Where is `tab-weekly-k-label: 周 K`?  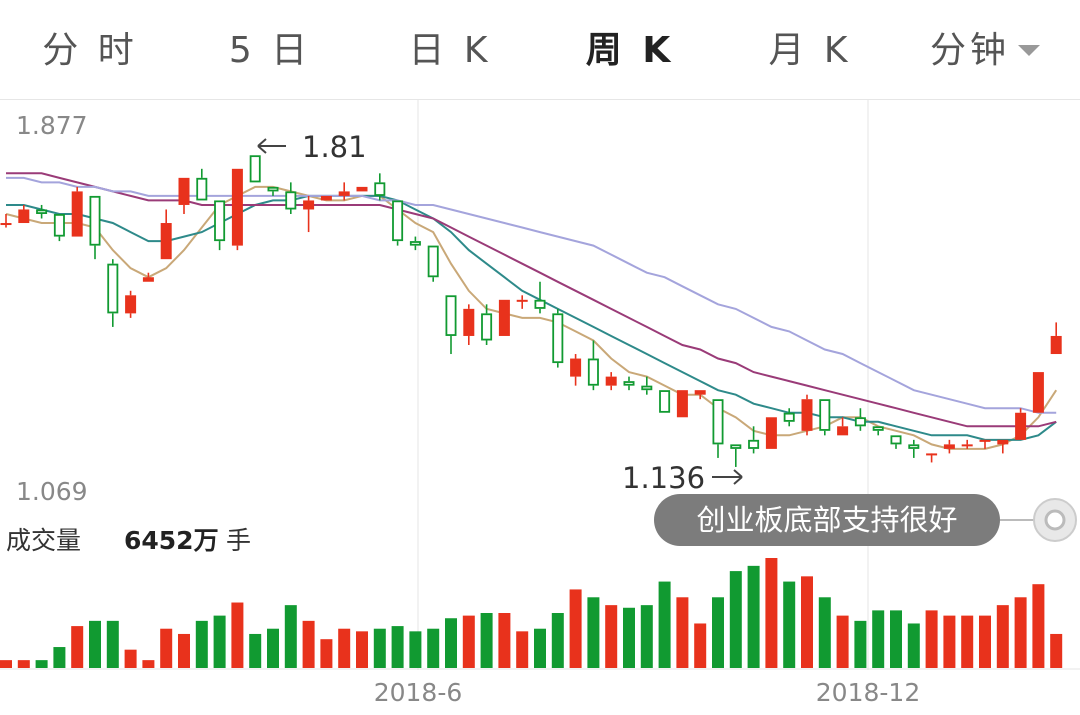
tab-weekly-k-label: 周 K is located at coordinates (630, 50).